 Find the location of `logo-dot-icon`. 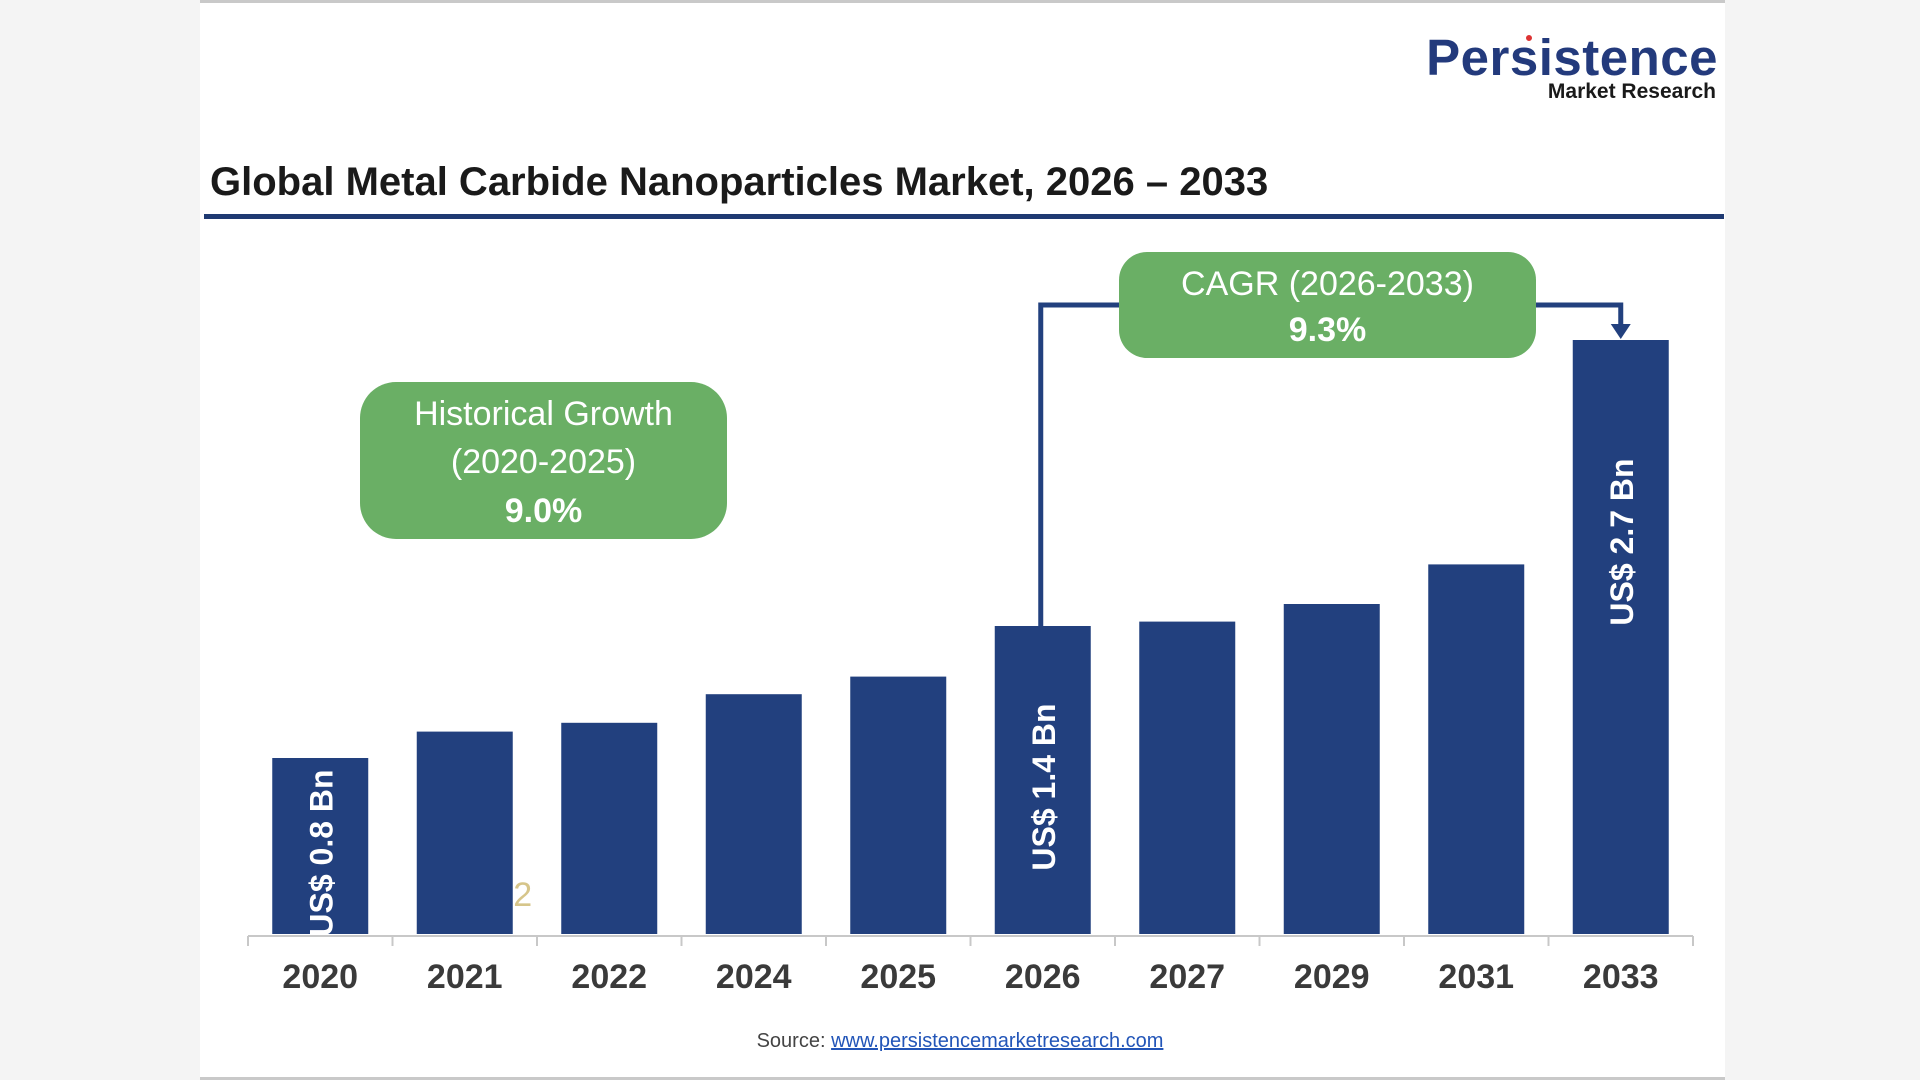

logo-dot-icon is located at coordinates (1529, 38).